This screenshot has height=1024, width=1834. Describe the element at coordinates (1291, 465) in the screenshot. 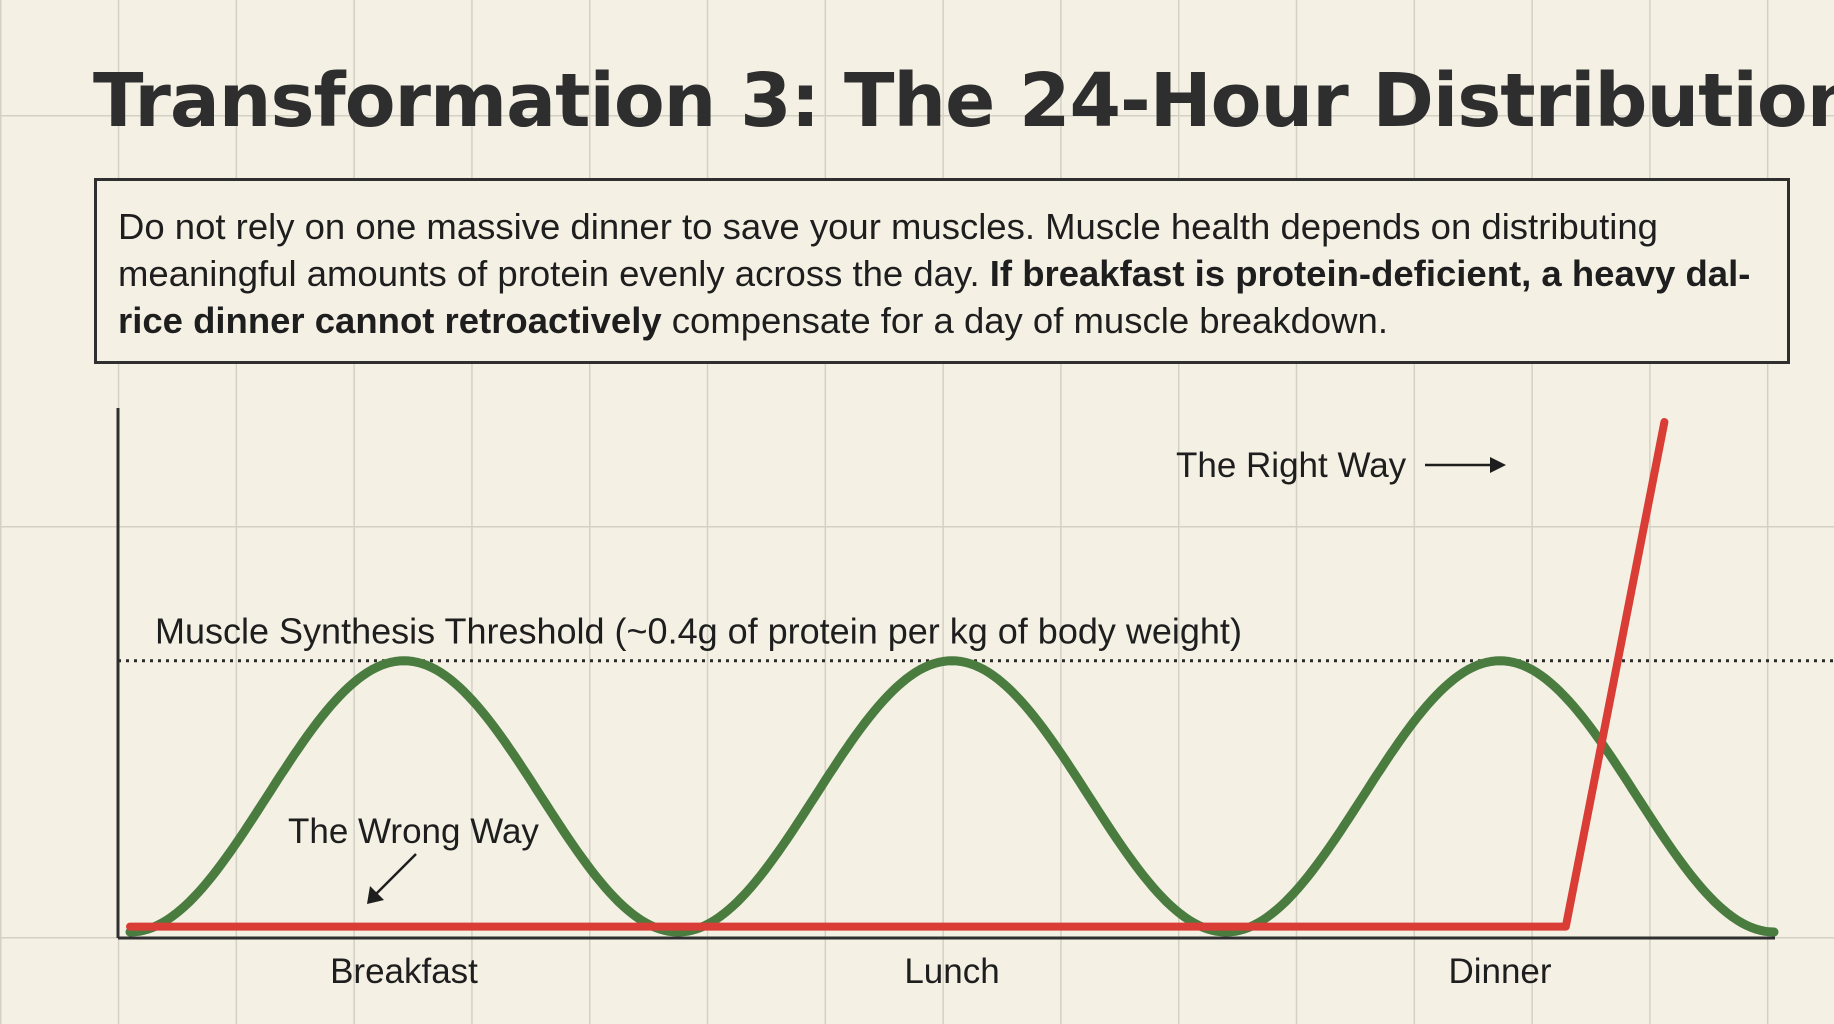

I see `right-way-label: The Right Way` at that location.